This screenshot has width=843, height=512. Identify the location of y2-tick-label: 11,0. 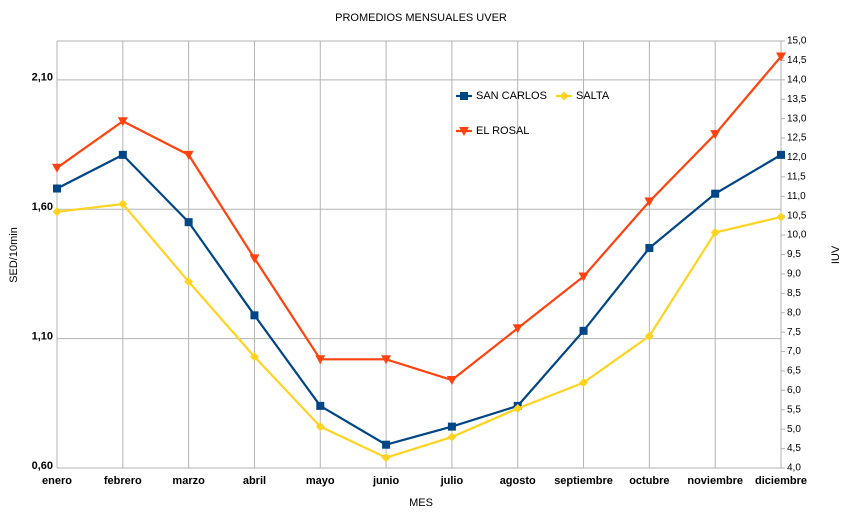
(796, 196).